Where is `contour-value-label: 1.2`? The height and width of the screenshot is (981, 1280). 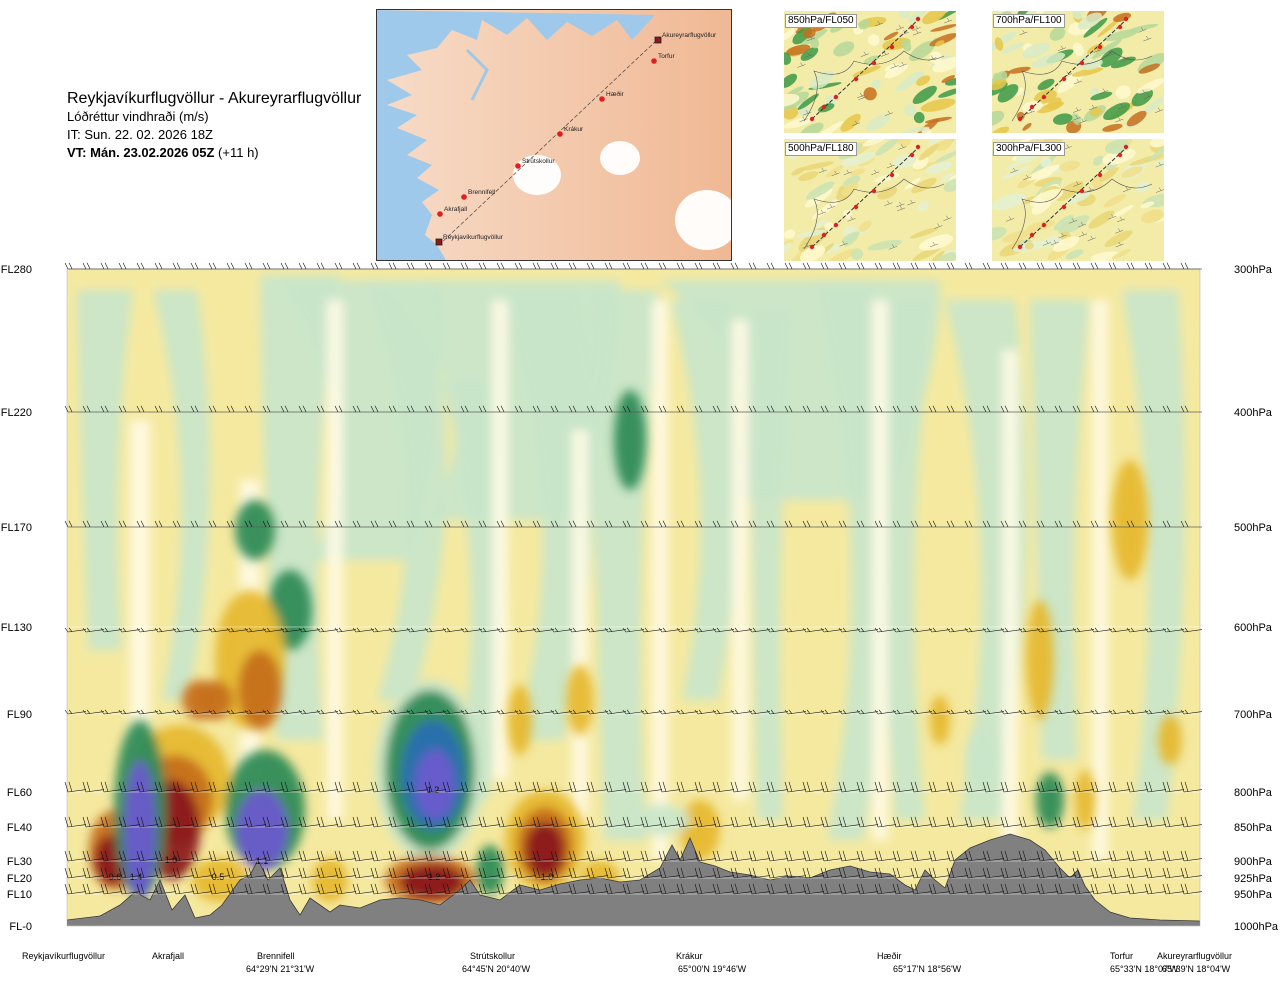
contour-value-label: 1.2 is located at coordinates (434, 877).